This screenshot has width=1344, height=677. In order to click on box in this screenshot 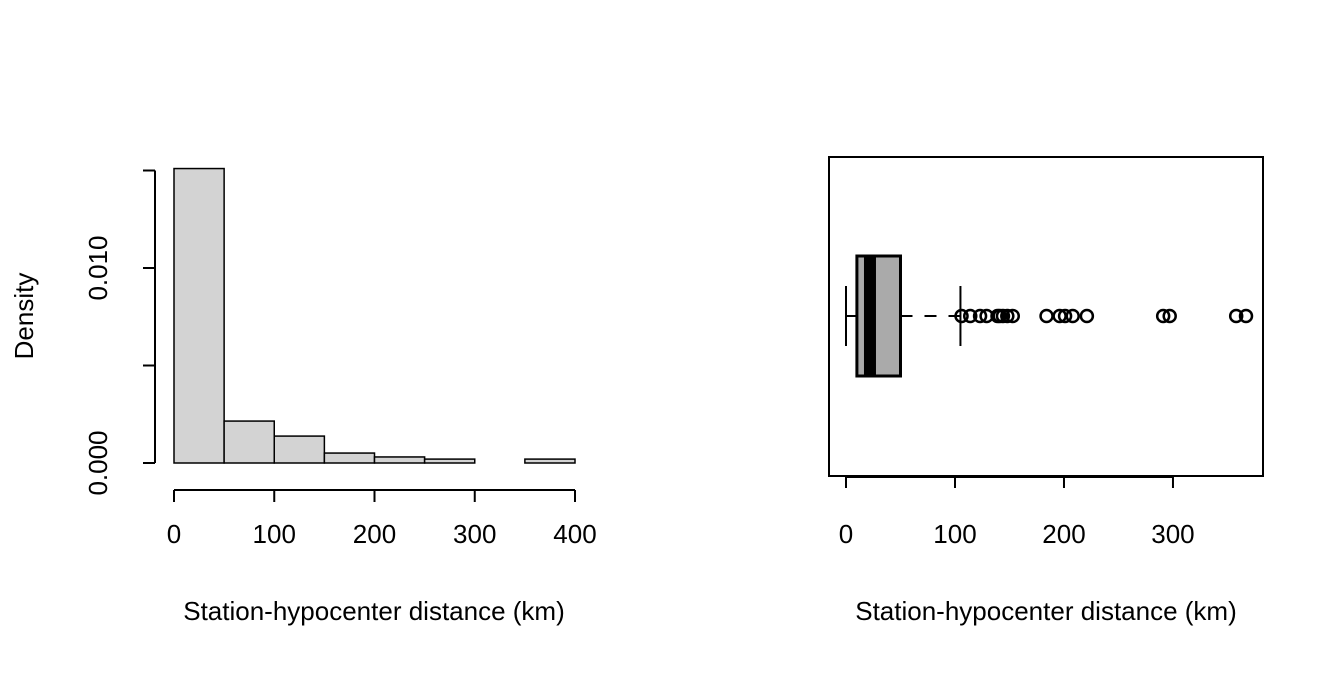, I will do `click(878, 316)`.